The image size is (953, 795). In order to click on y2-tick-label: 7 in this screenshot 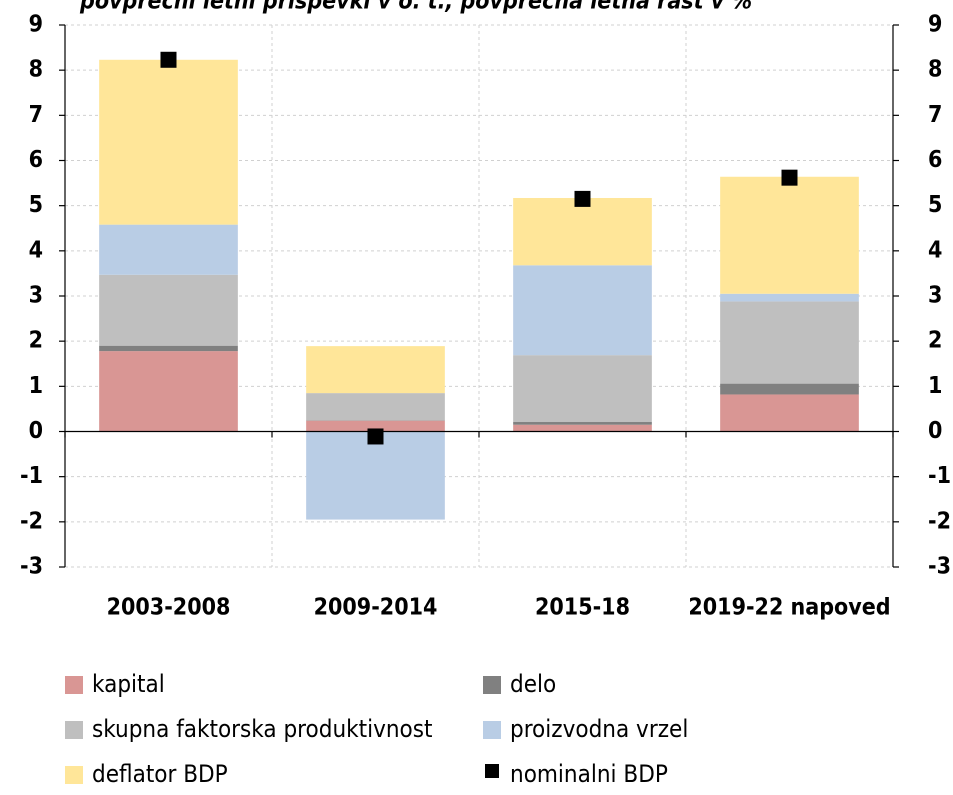, I will do `click(935, 115)`.